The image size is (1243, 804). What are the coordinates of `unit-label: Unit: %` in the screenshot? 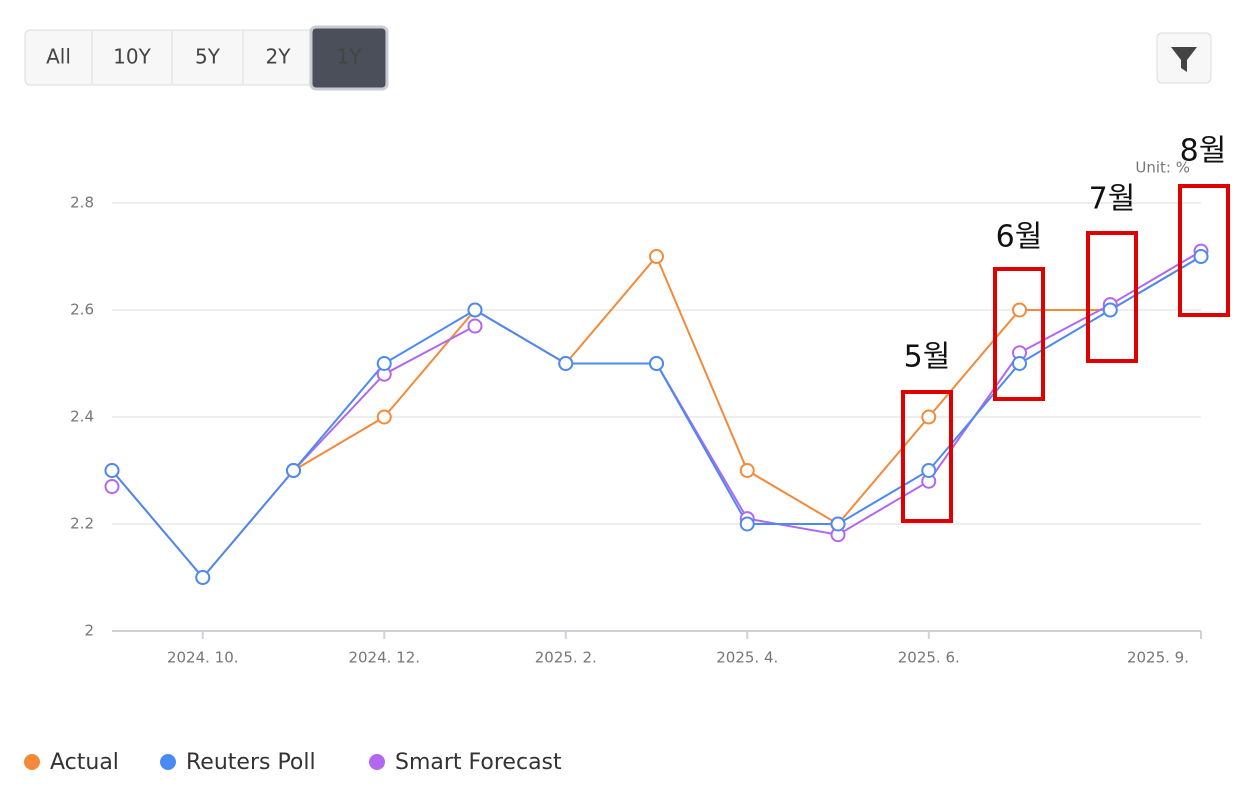 It's located at (1162, 168).